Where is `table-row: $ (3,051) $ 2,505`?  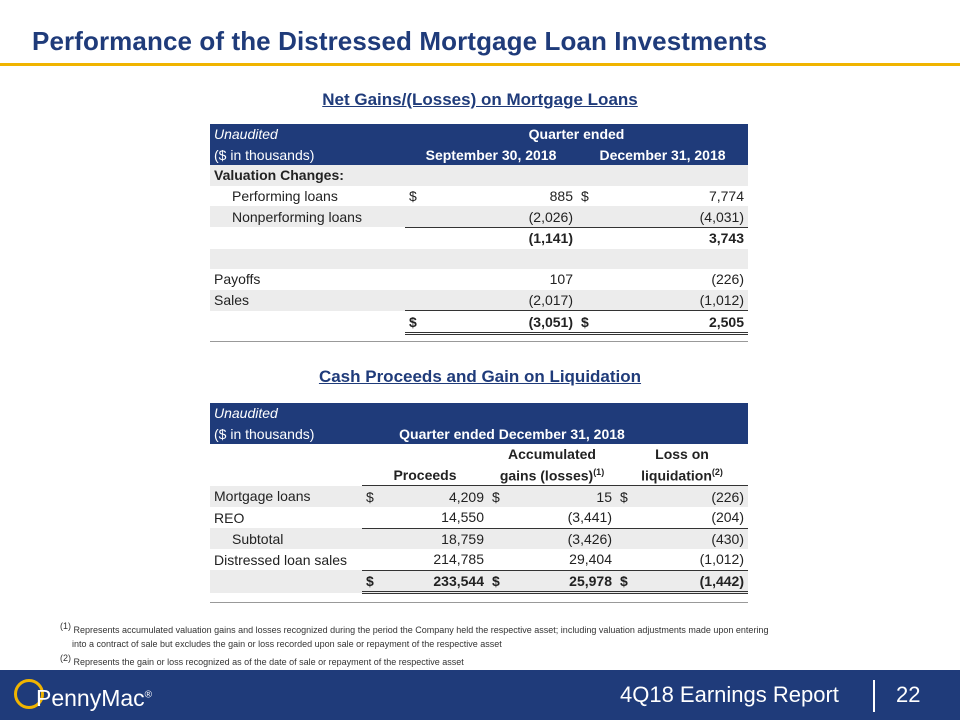
table-row: $ (3,051) $ 2,505 is located at coordinates (479, 322).